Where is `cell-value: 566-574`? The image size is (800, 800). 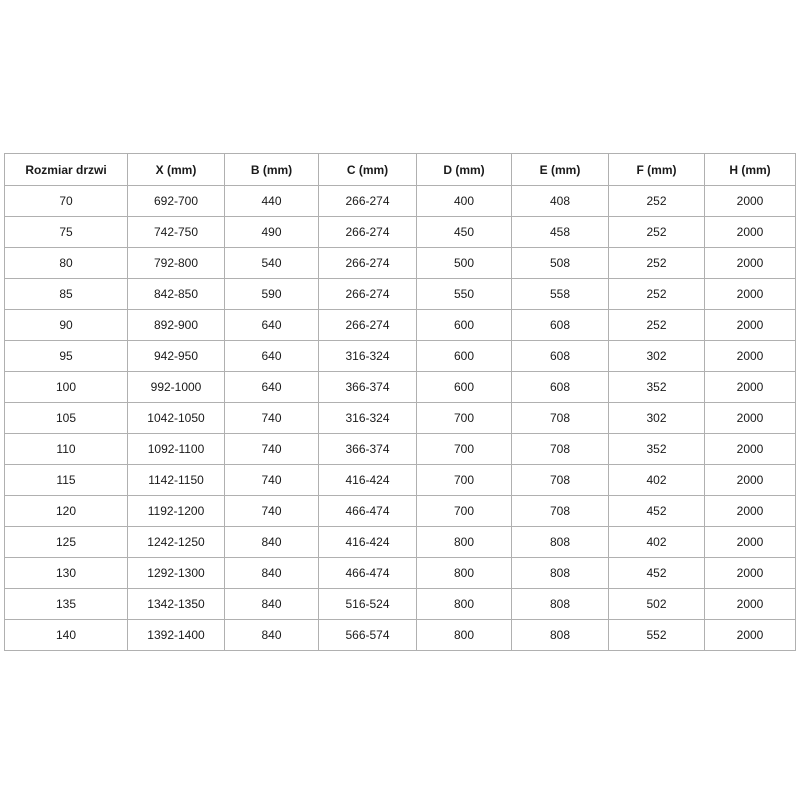 cell-value: 566-574 is located at coordinates (367, 635).